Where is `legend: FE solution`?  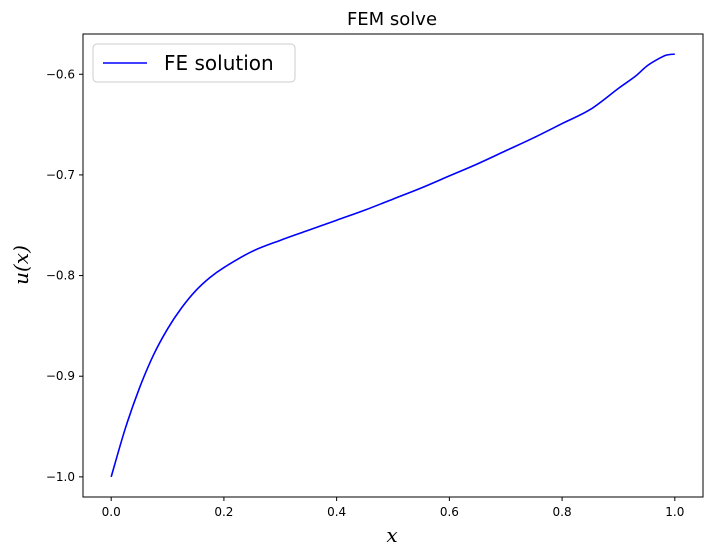 legend: FE solution is located at coordinates (194, 63).